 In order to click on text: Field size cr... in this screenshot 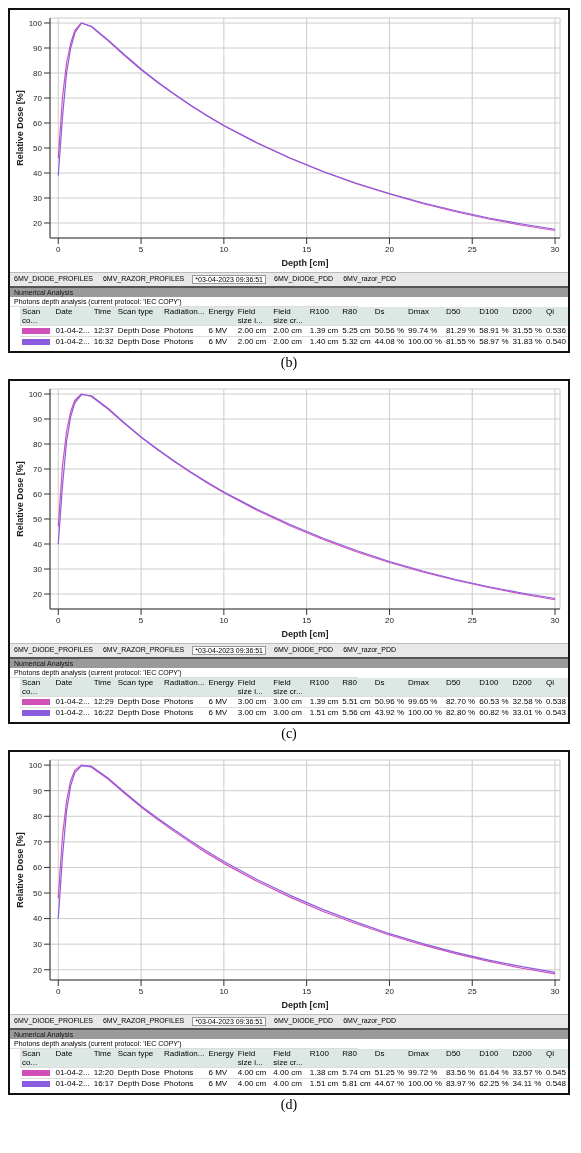, I will do `click(288, 687)`.